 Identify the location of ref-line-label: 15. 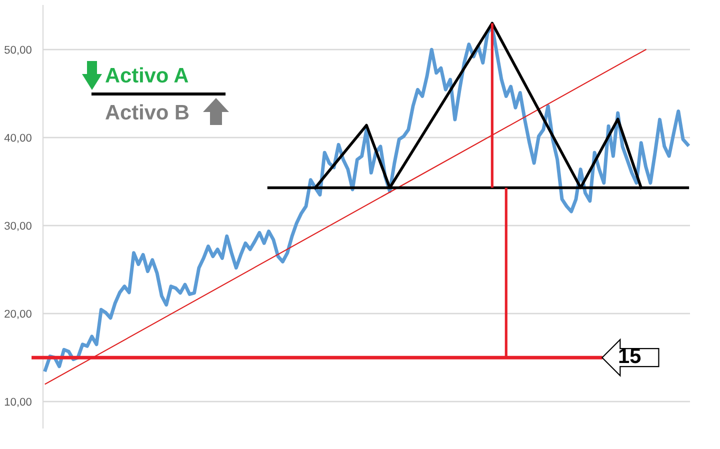
(630, 356).